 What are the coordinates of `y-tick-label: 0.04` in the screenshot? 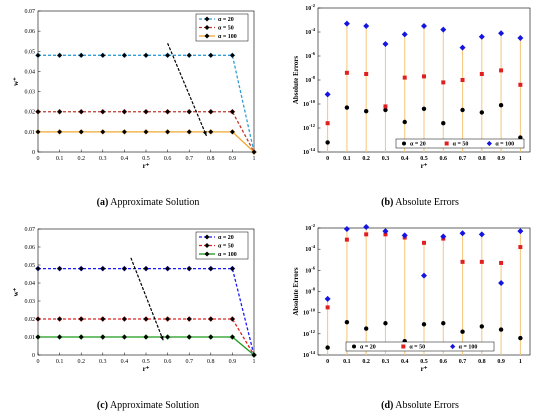 It's located at (30, 284).